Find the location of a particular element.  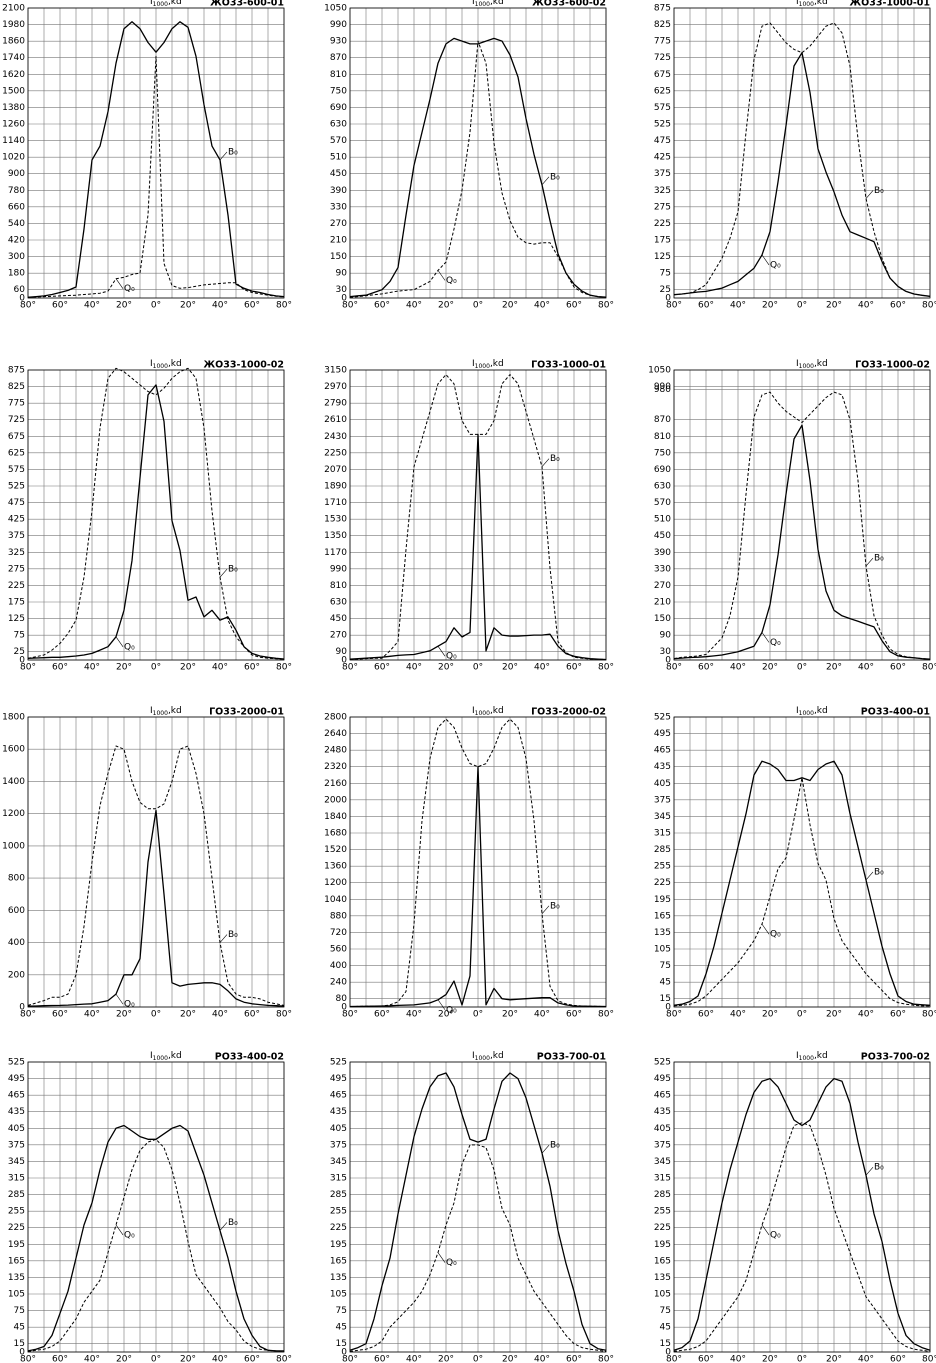

y-tick-label: 1260 is located at coordinates (13, 125).